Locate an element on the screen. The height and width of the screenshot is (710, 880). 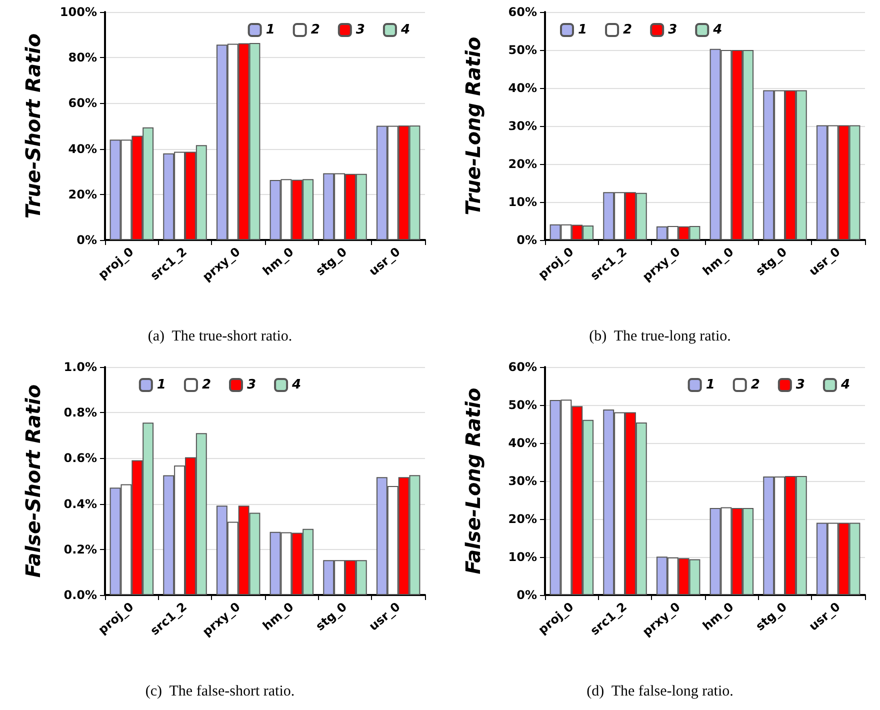
y-tick-label: 0.4% is located at coordinates (80, 503).